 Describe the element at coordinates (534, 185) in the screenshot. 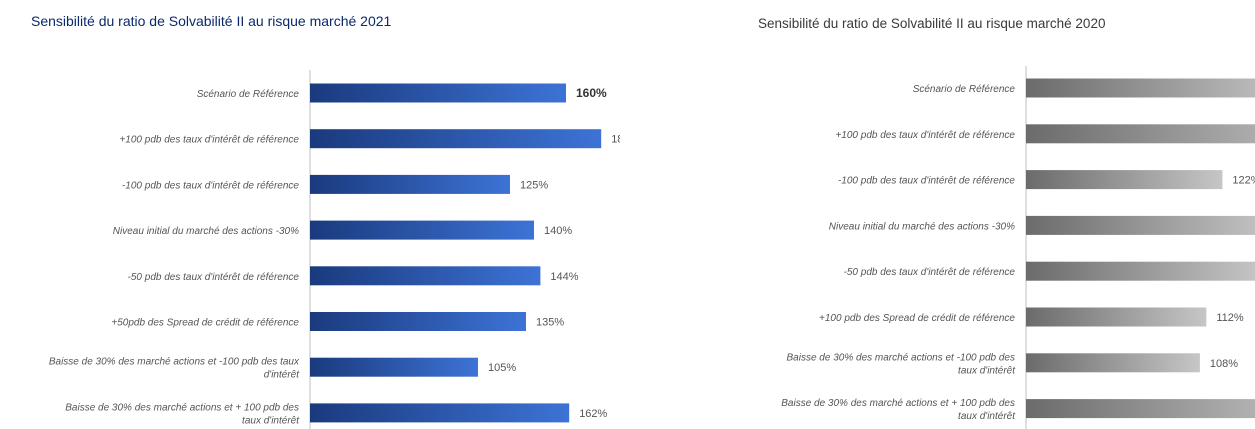

I see `data-label: 125%` at that location.